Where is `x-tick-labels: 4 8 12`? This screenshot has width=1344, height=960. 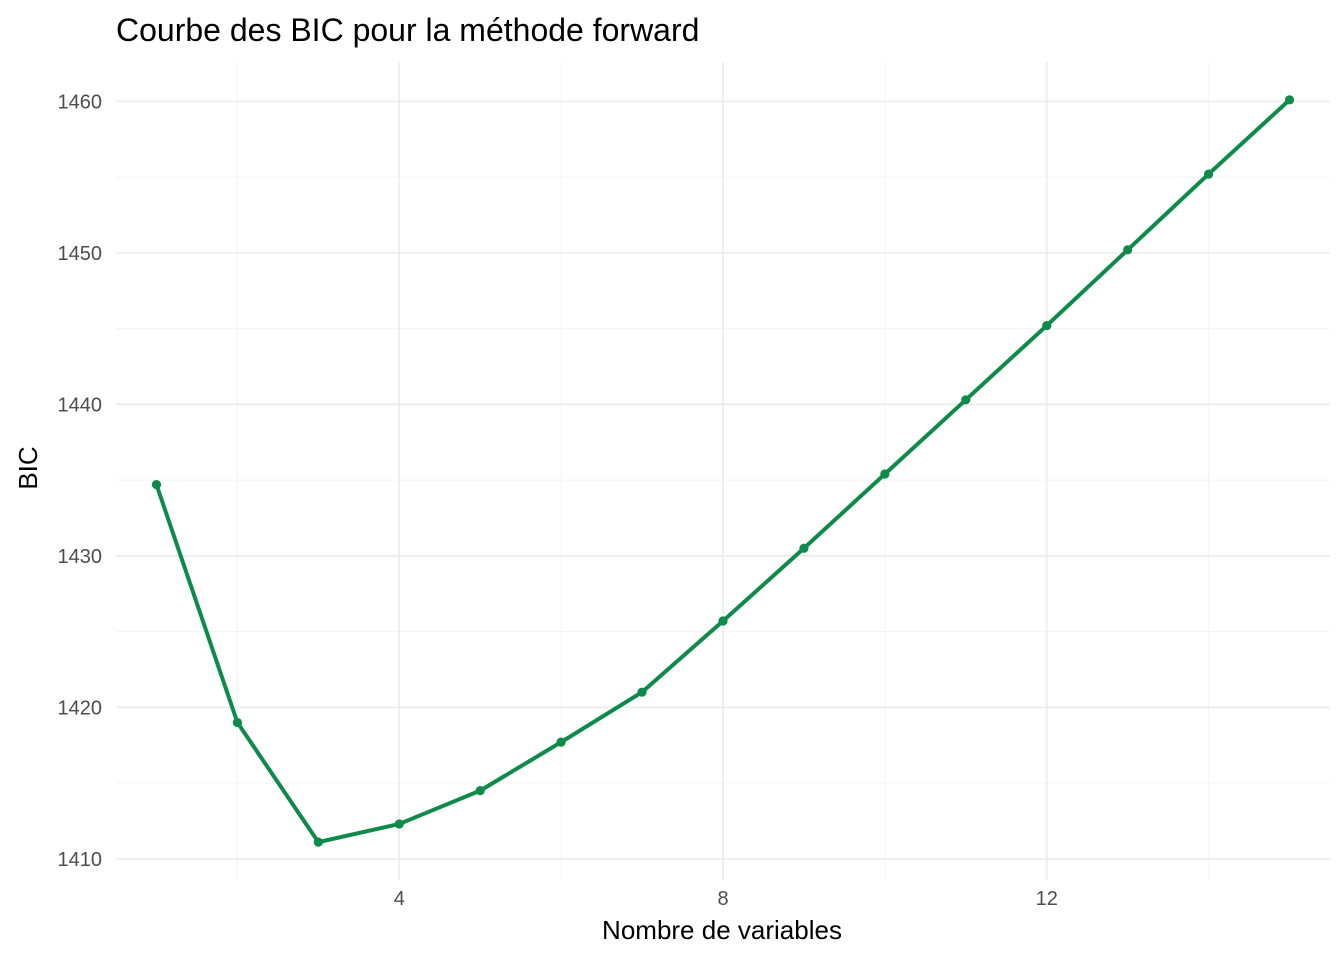
x-tick-labels: 4 8 12 is located at coordinates (726, 899).